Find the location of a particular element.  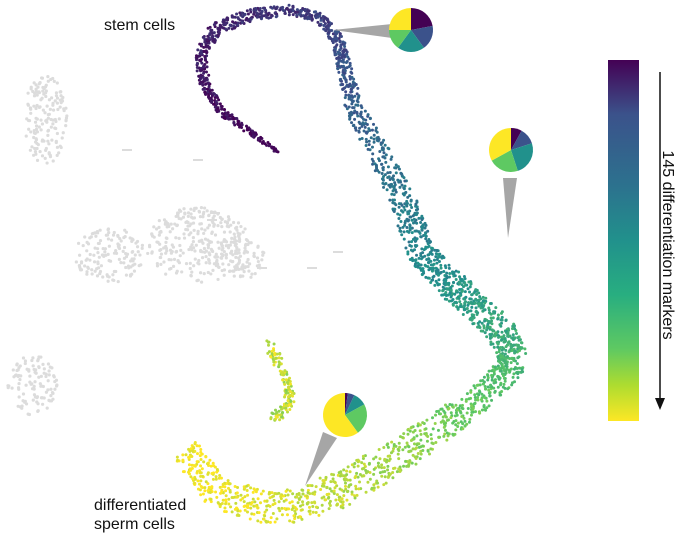

colorbar-title: 145 differentiation markers is located at coordinates (667, 245).